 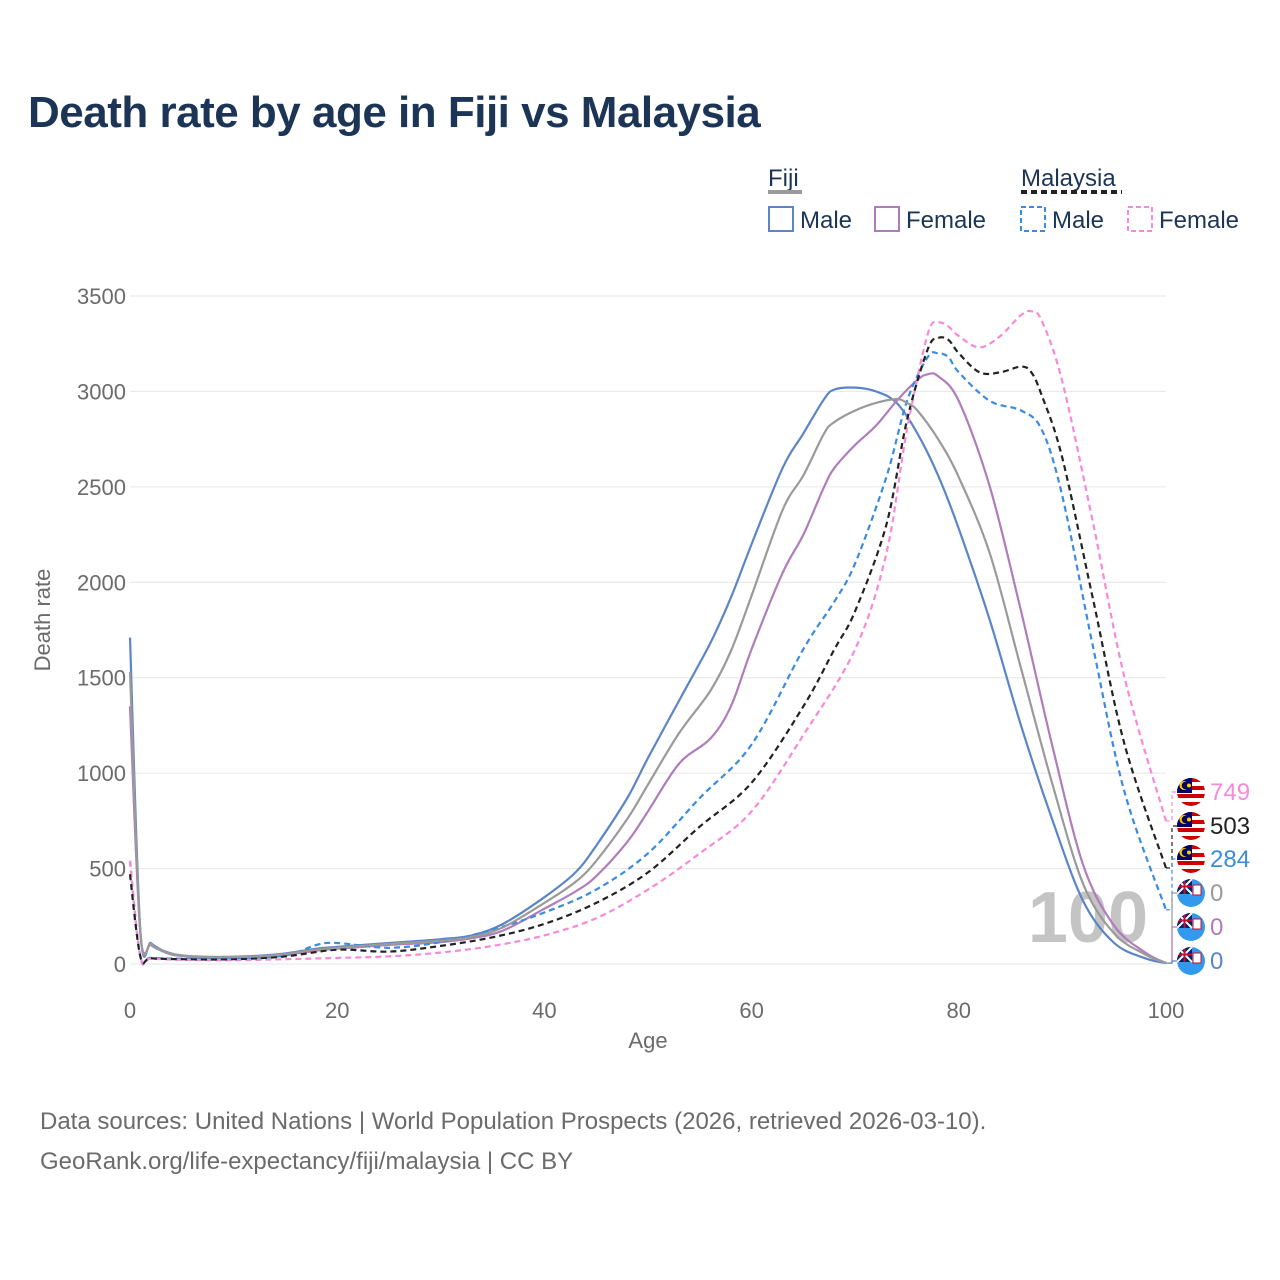 What do you see at coordinates (887, 219) in the screenshot?
I see `legend-swatch-fiji-female` at bounding box center [887, 219].